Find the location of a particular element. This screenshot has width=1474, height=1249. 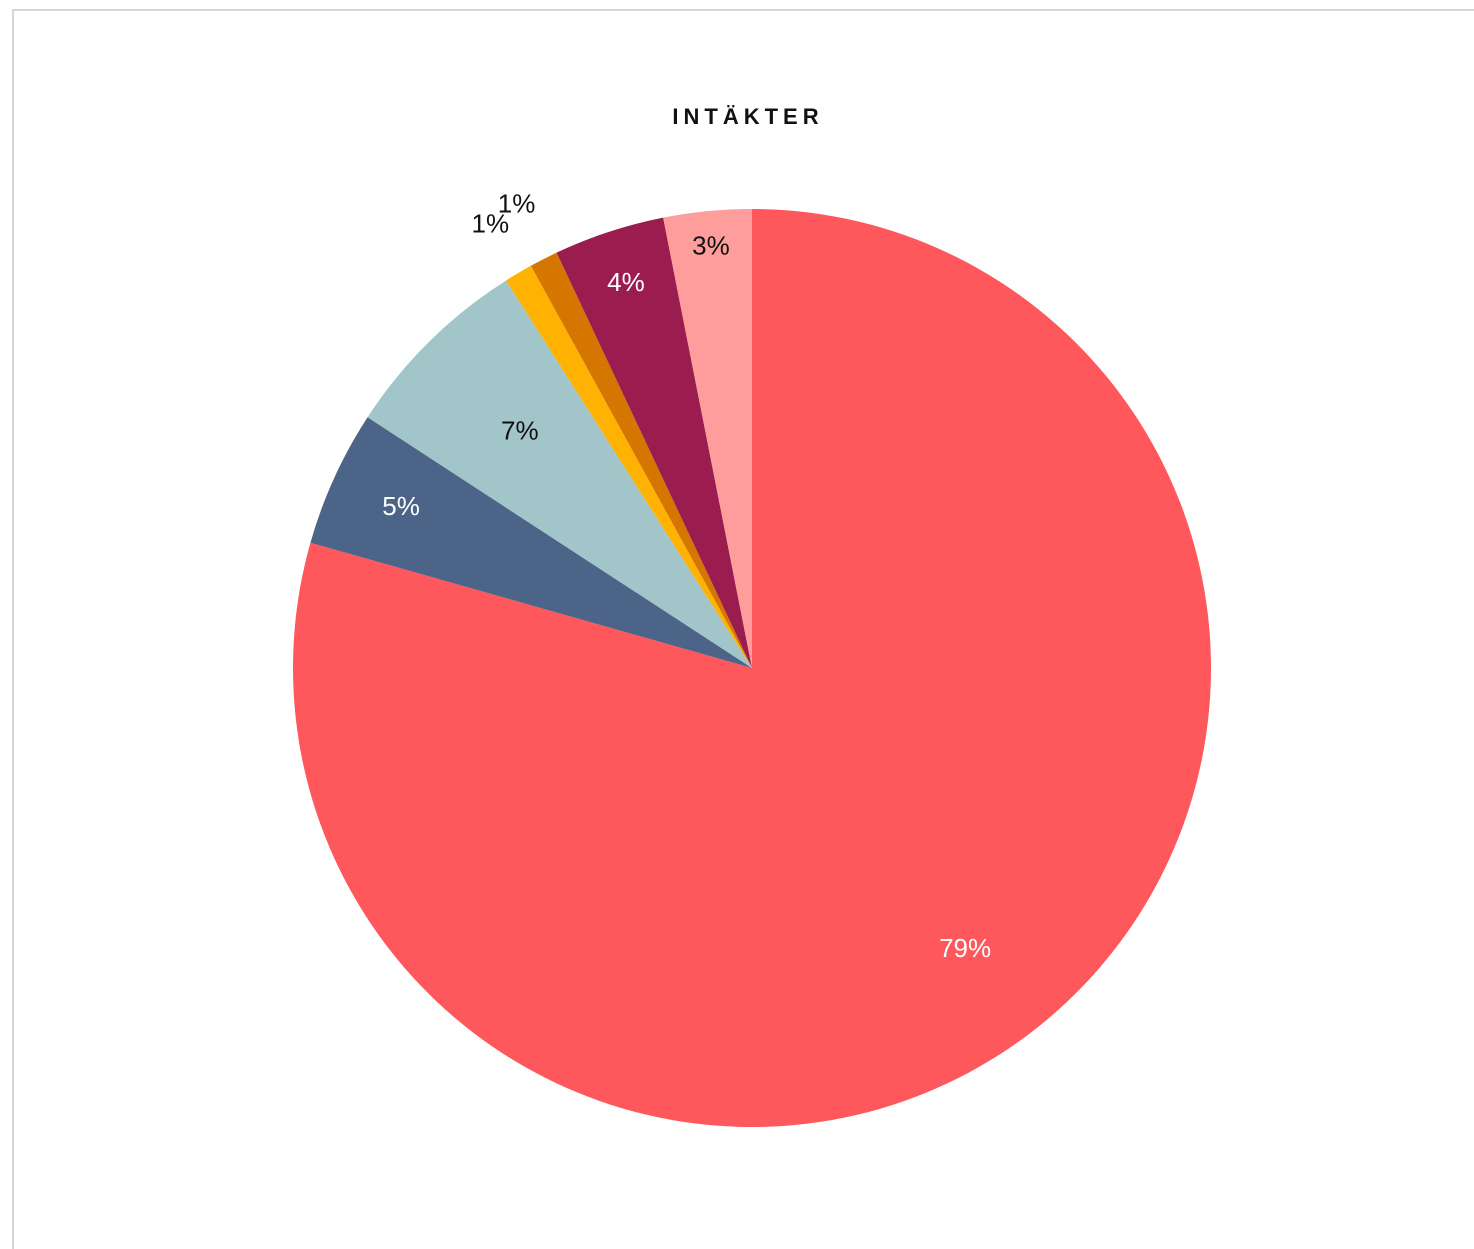

slice-label: 5% is located at coordinates (401, 506).